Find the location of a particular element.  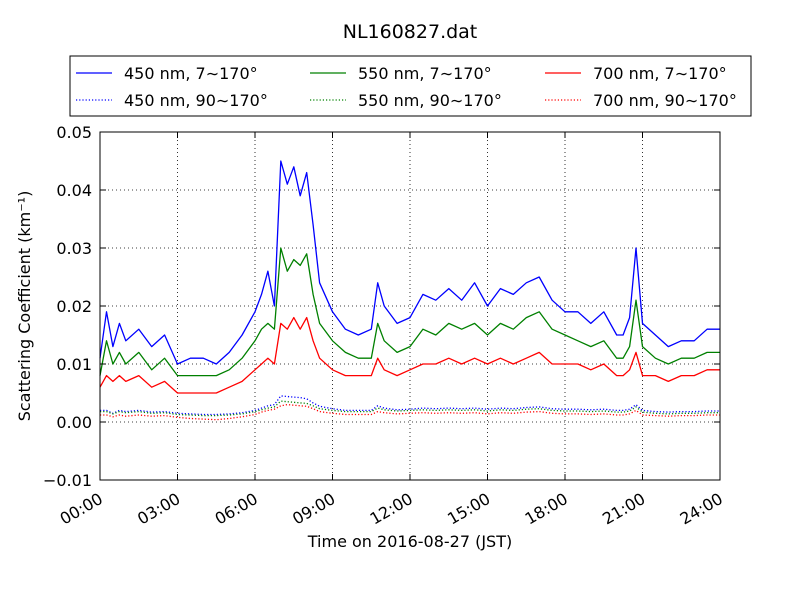

y-tick-label: 0.01 is located at coordinates (74, 364).